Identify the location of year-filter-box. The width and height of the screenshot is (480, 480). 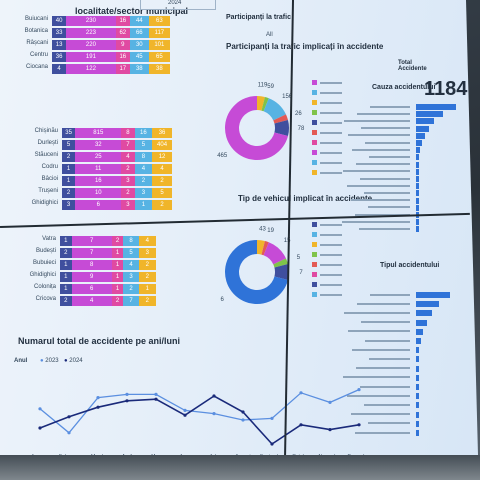
(178, 5).